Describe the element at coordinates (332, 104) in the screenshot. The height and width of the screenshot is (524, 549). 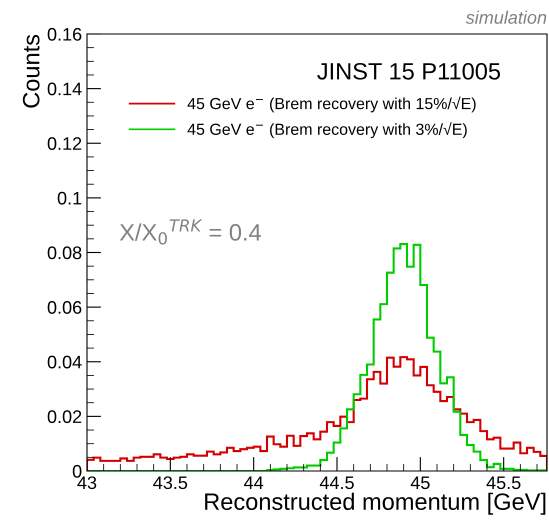
I see `legend-label: 45 GeV e$^{−}$ (Brem recovery with 15%/√E)` at that location.